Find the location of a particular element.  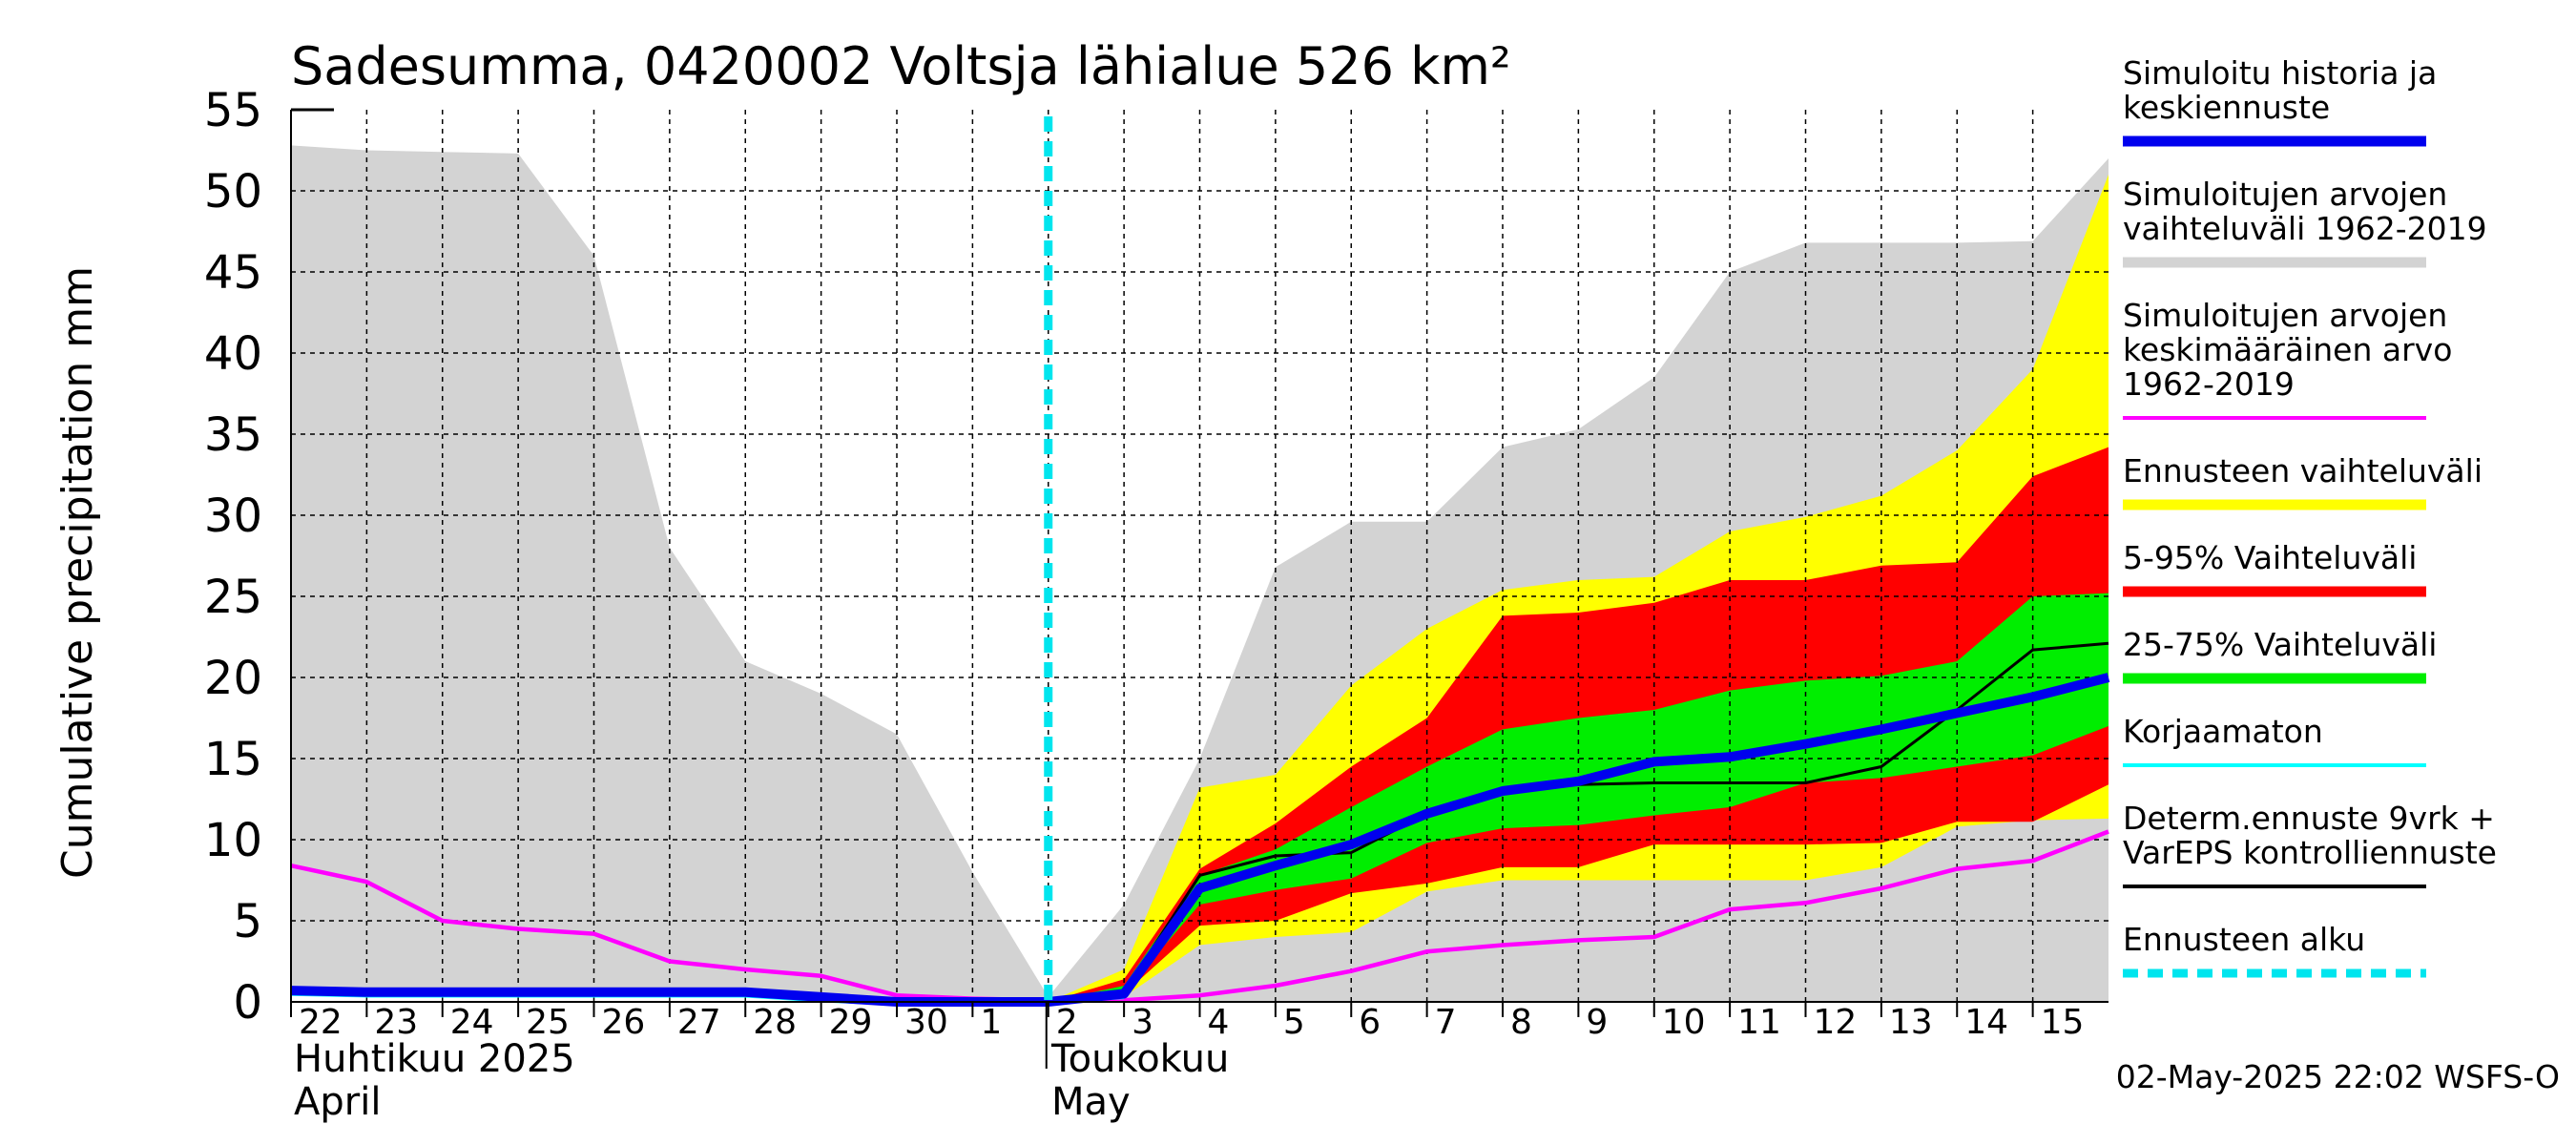

month-label-may-fi: Toukokuu is located at coordinates (1139, 1059).